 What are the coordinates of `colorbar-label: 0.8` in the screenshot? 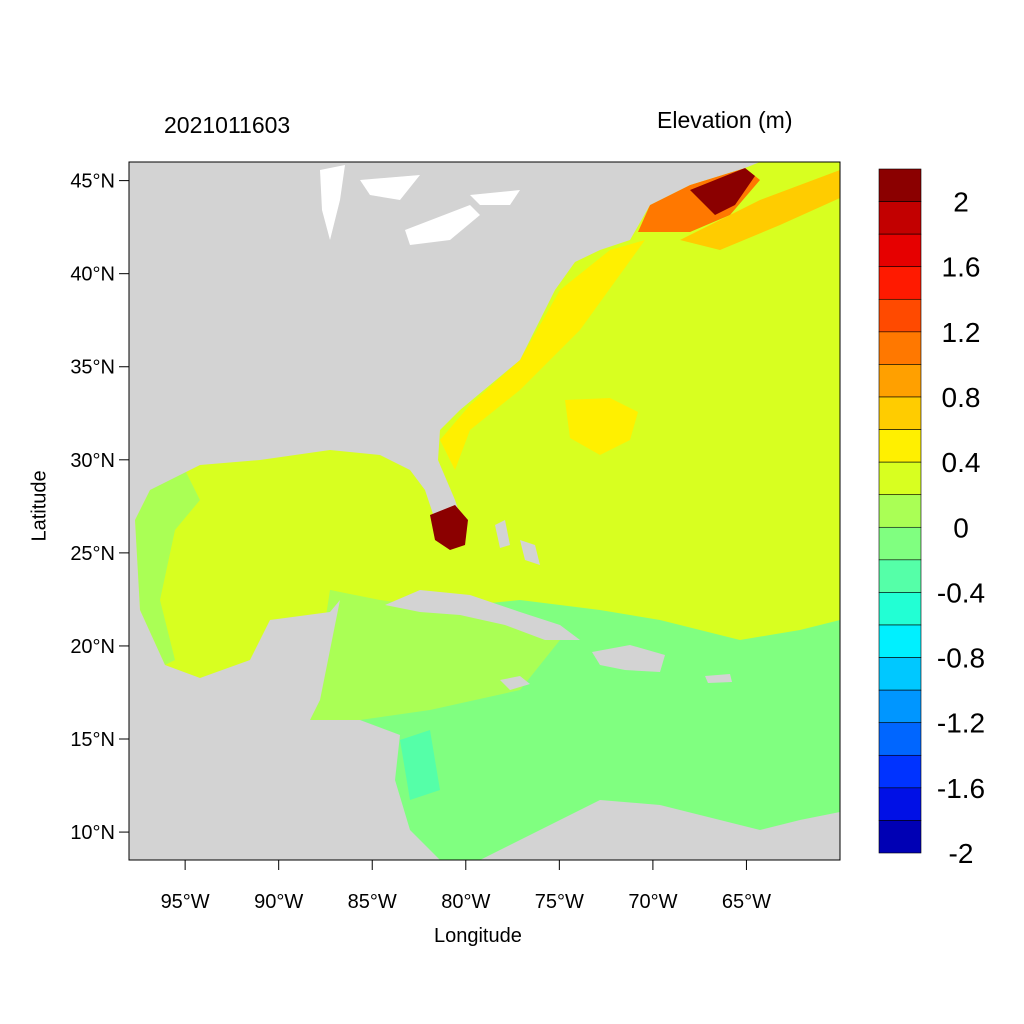 It's located at (961, 397).